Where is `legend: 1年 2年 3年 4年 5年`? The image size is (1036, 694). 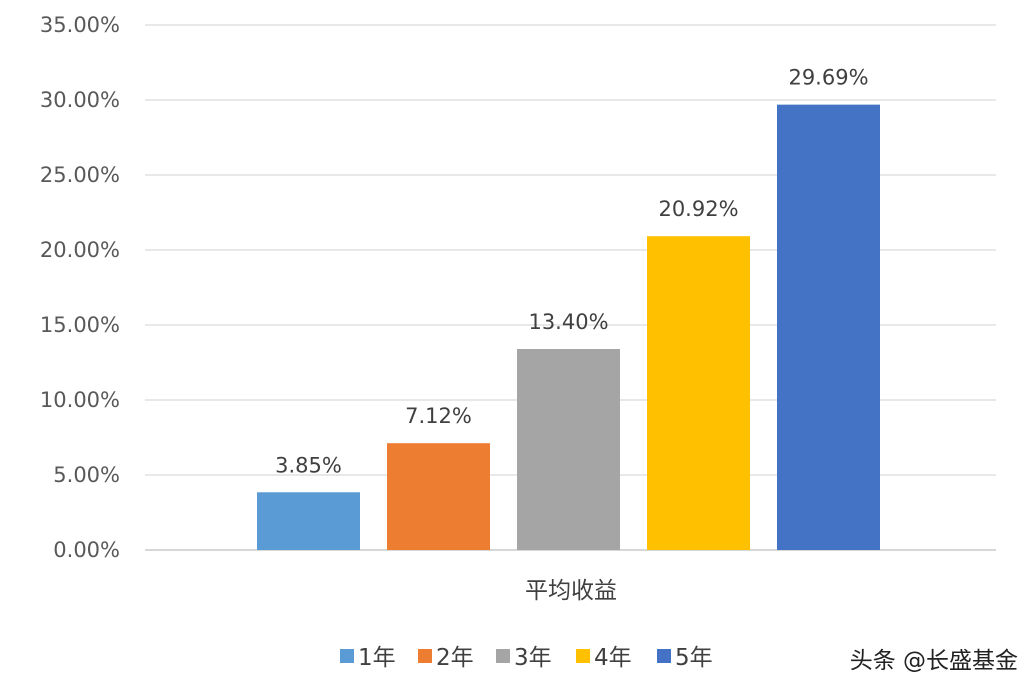 legend: 1年 2年 3年 4年 5年 is located at coordinates (526, 658).